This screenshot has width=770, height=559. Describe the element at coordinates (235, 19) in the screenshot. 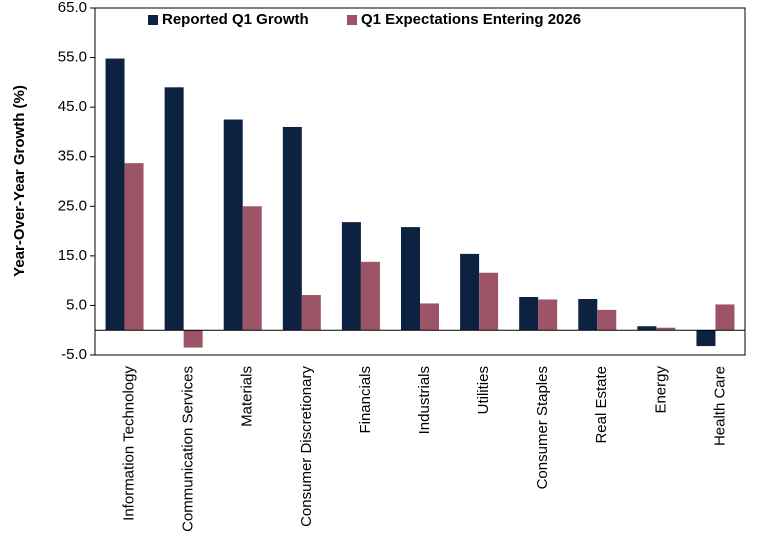

I see `legend-text: Reported Q1 Growth` at that location.